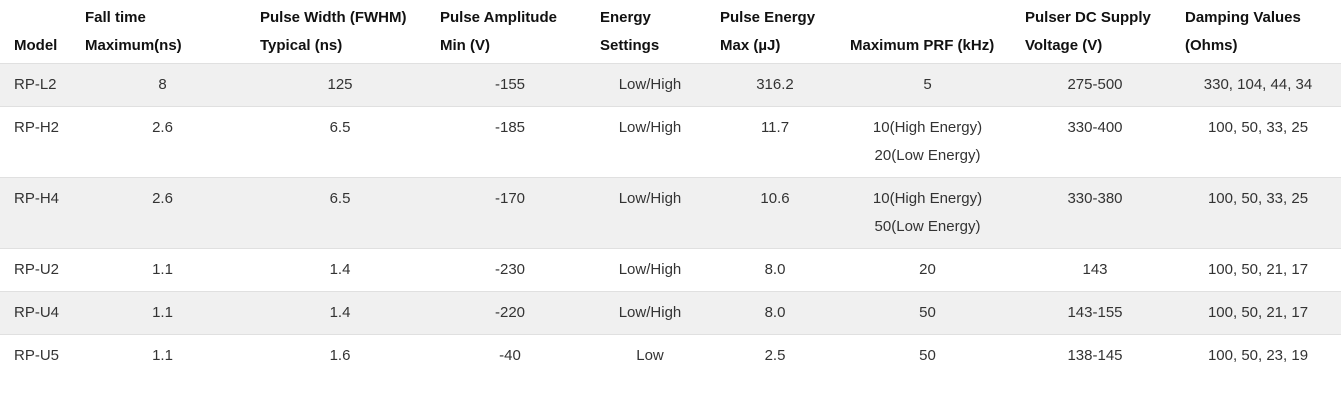 This screenshot has width=1341, height=407. I want to click on column-header-fall_time: Fall time Maximum(ns), so click(162, 32).